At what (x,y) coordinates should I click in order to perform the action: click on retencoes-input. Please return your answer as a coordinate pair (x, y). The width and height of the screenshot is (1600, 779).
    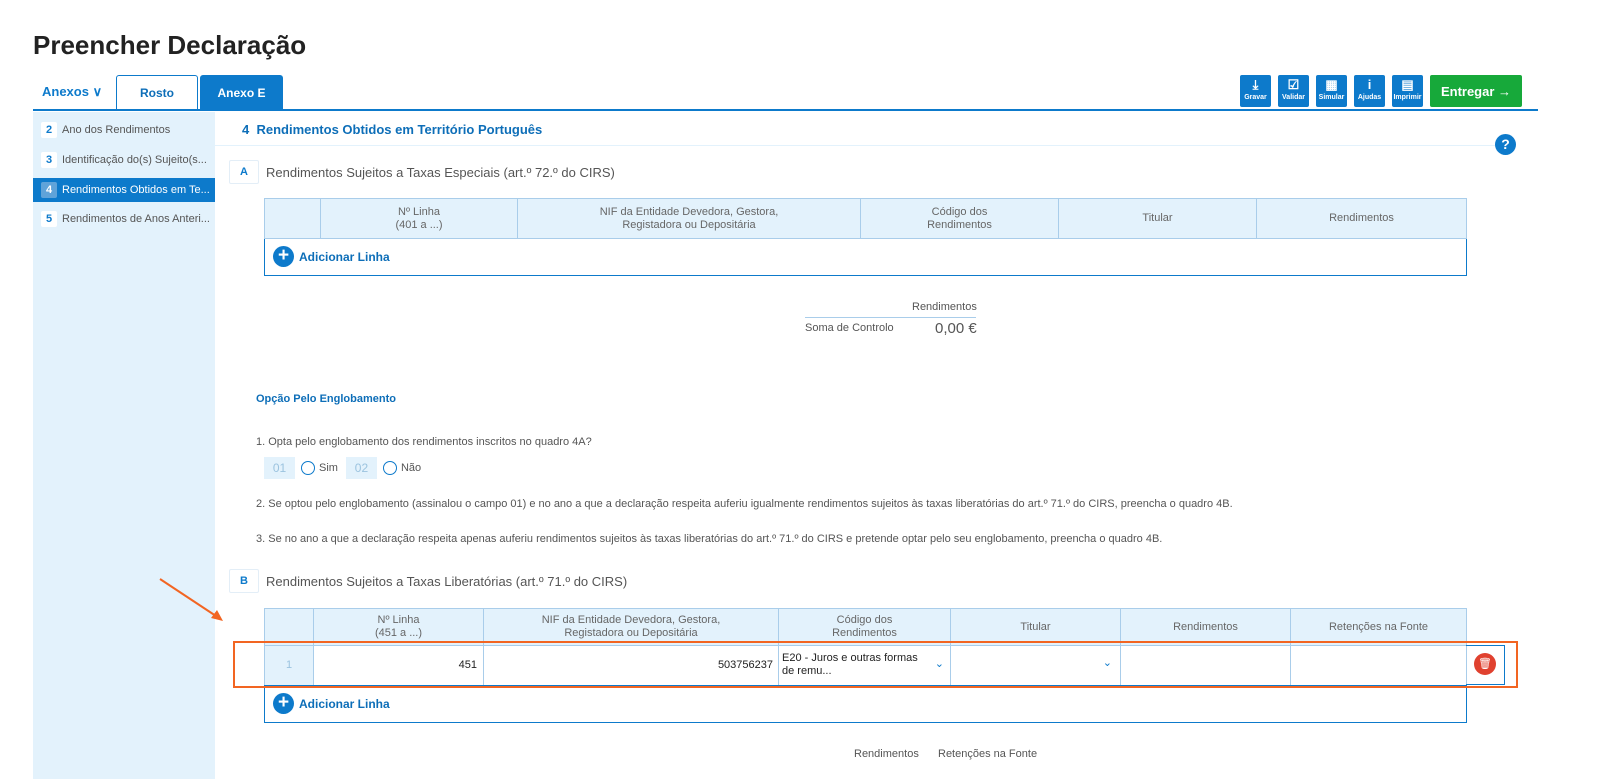
    Looking at the image, I should click on (1378, 665).